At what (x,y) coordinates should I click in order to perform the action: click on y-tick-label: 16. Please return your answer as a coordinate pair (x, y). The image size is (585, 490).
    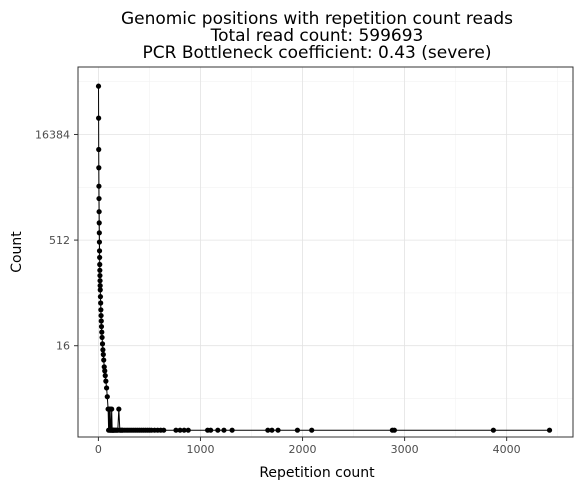
    Looking at the image, I should click on (63, 346).